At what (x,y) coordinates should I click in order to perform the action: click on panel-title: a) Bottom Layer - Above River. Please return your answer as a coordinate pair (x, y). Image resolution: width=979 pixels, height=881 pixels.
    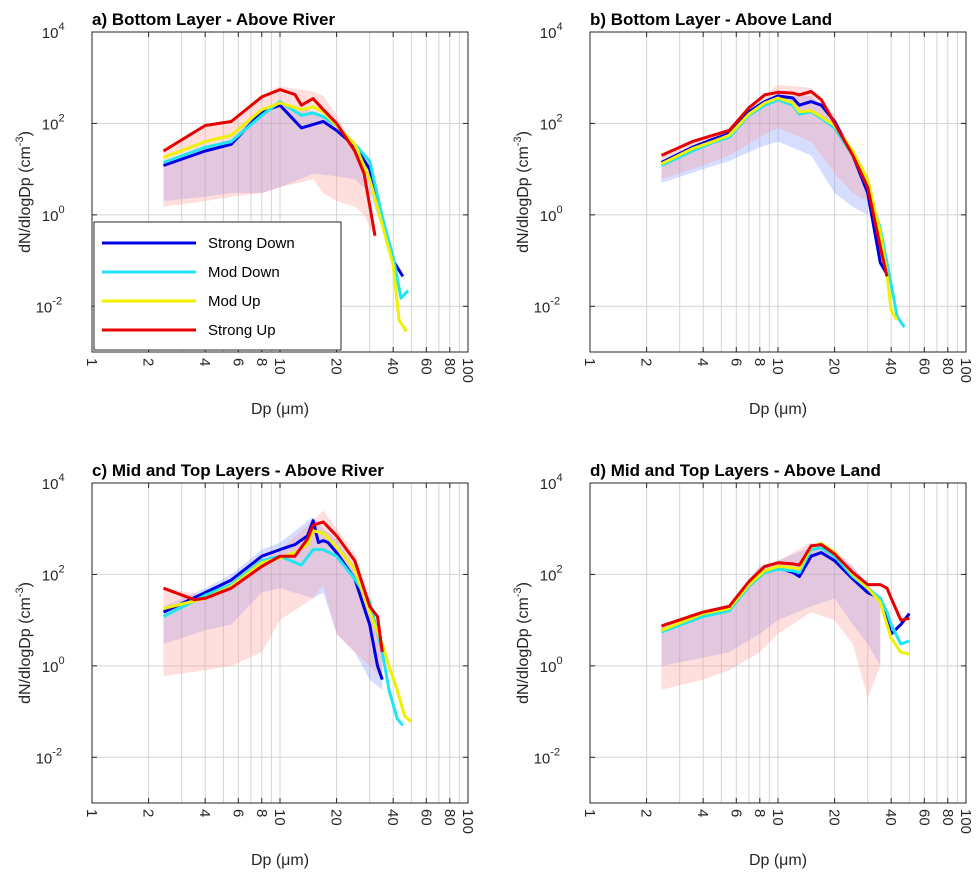
    Looking at the image, I should click on (213, 19).